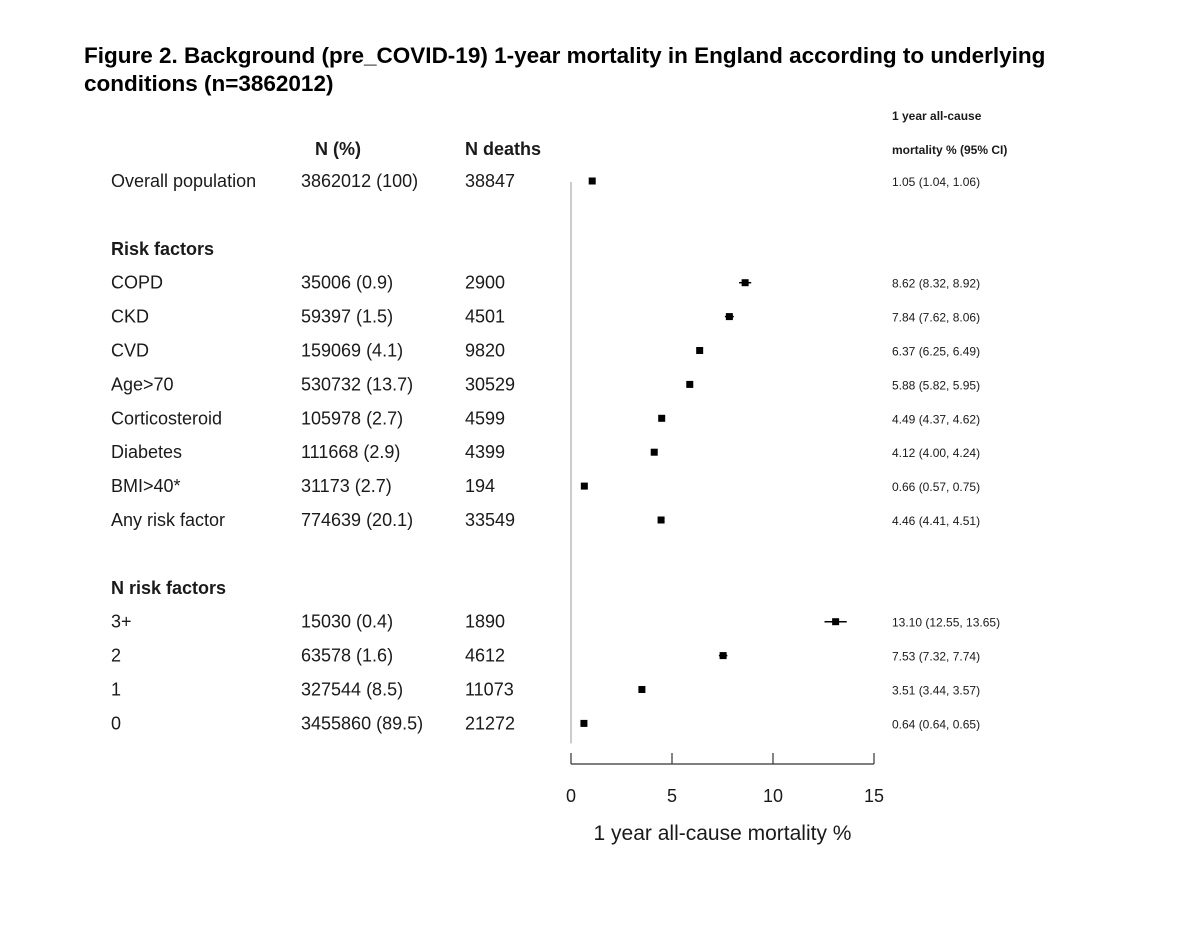 Image resolution: width=1200 pixels, height=933 pixels. What do you see at coordinates (137, 283) in the screenshot?
I see `row-label: COPD` at bounding box center [137, 283].